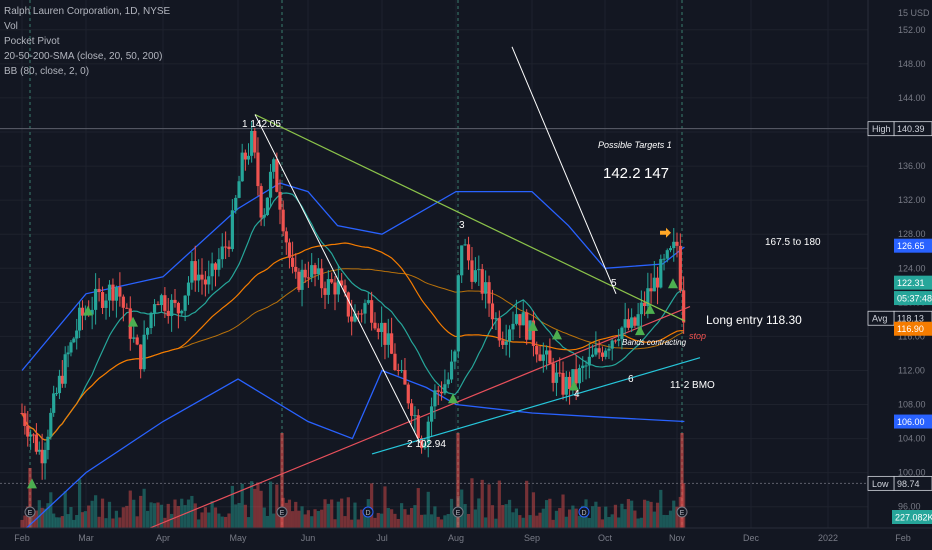 This screenshot has width=932, height=550. Describe the element at coordinates (900, 275) in the screenshot. I see `price-axis` at that location.